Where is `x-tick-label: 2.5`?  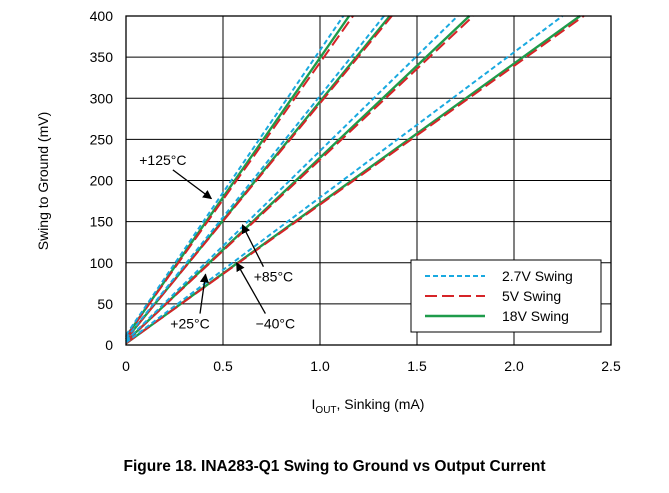 x-tick-label: 2.5 is located at coordinates (611, 366).